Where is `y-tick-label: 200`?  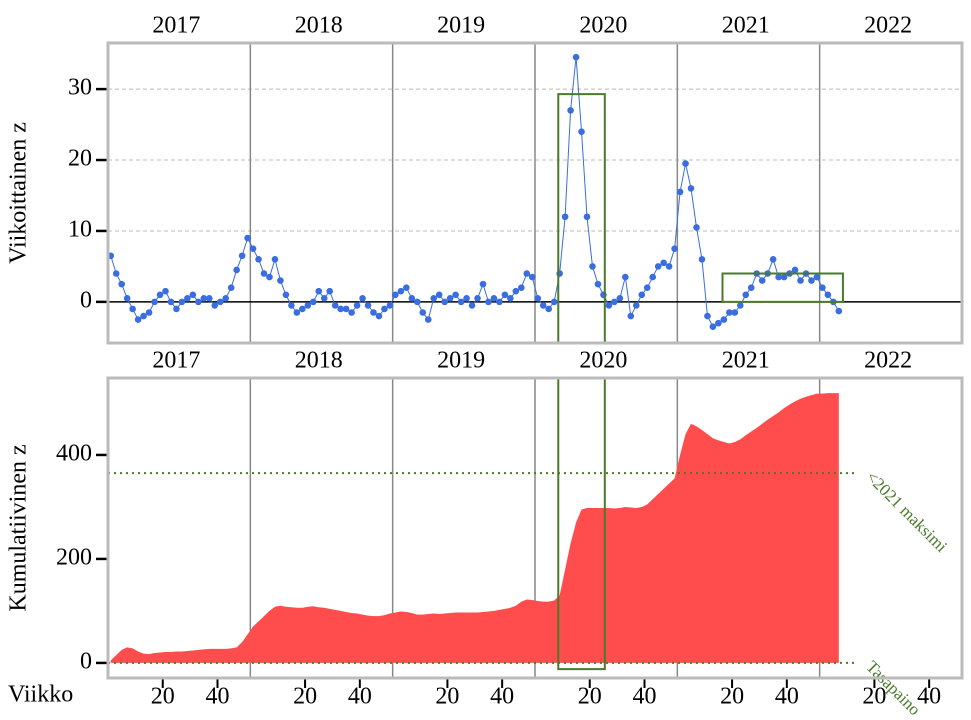
y-tick-label: 200 is located at coordinates (74, 557).